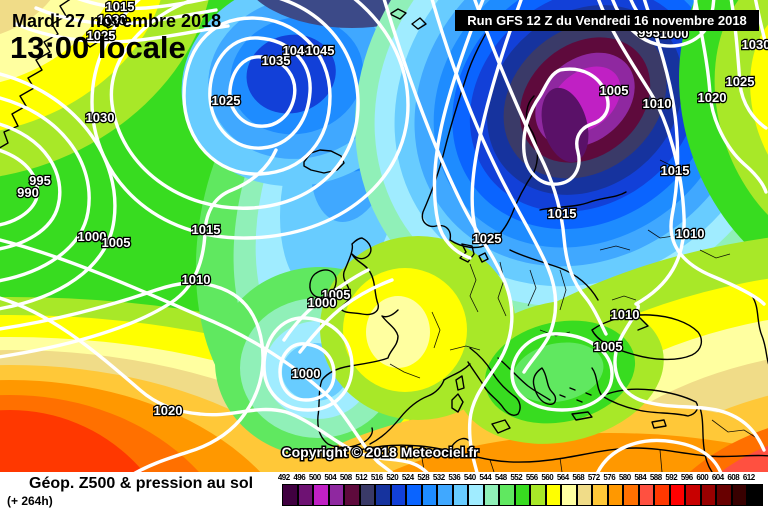  What do you see at coordinates (380, 452) in the screenshot?
I see `copyright-label: Copyright © 2018 Meteociel.fr` at bounding box center [380, 452].